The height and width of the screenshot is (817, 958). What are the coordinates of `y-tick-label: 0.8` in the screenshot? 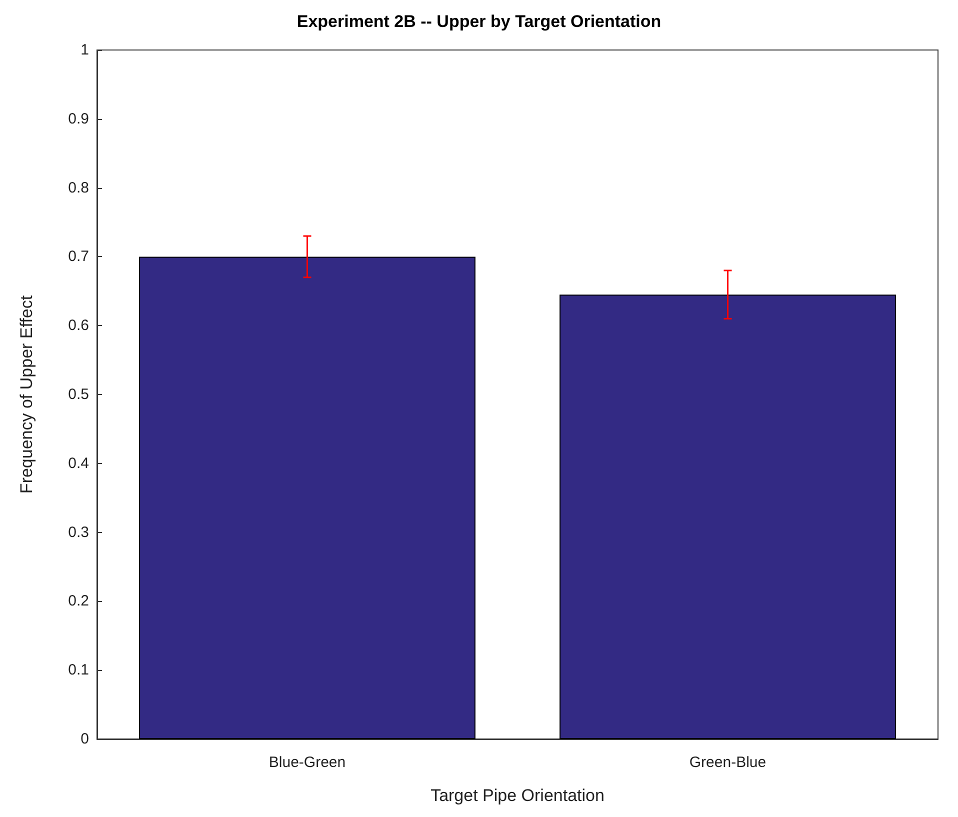 It's located at (78, 187).